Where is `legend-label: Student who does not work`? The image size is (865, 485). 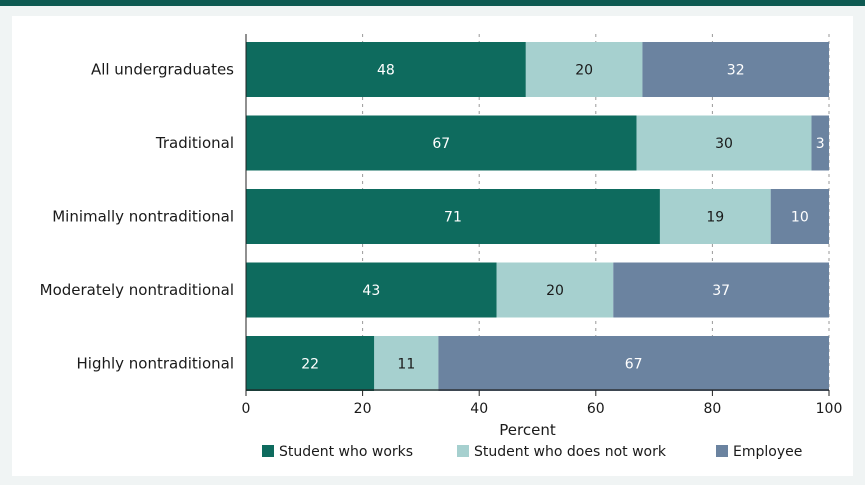 legend-label: Student who does not work is located at coordinates (570, 452).